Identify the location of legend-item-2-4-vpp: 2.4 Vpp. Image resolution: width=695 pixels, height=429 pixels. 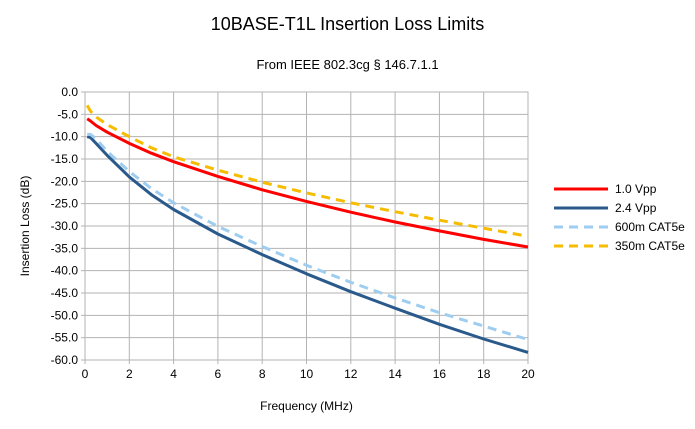
(619, 207).